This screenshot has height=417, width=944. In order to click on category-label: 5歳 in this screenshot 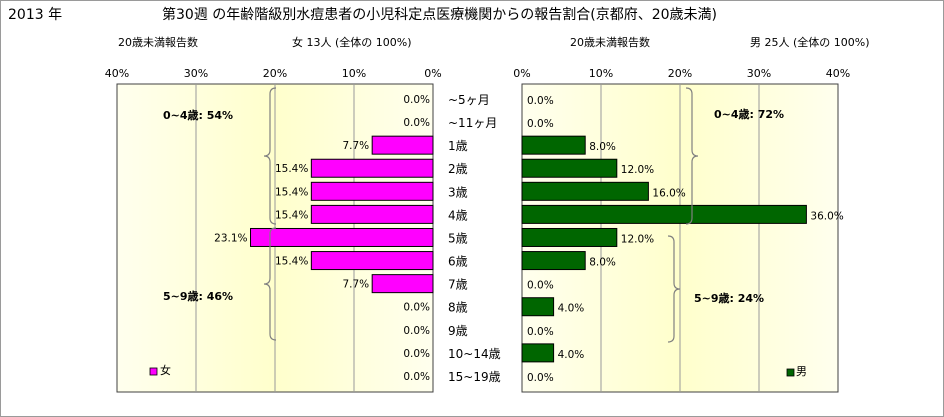, I will do `click(458, 238)`.